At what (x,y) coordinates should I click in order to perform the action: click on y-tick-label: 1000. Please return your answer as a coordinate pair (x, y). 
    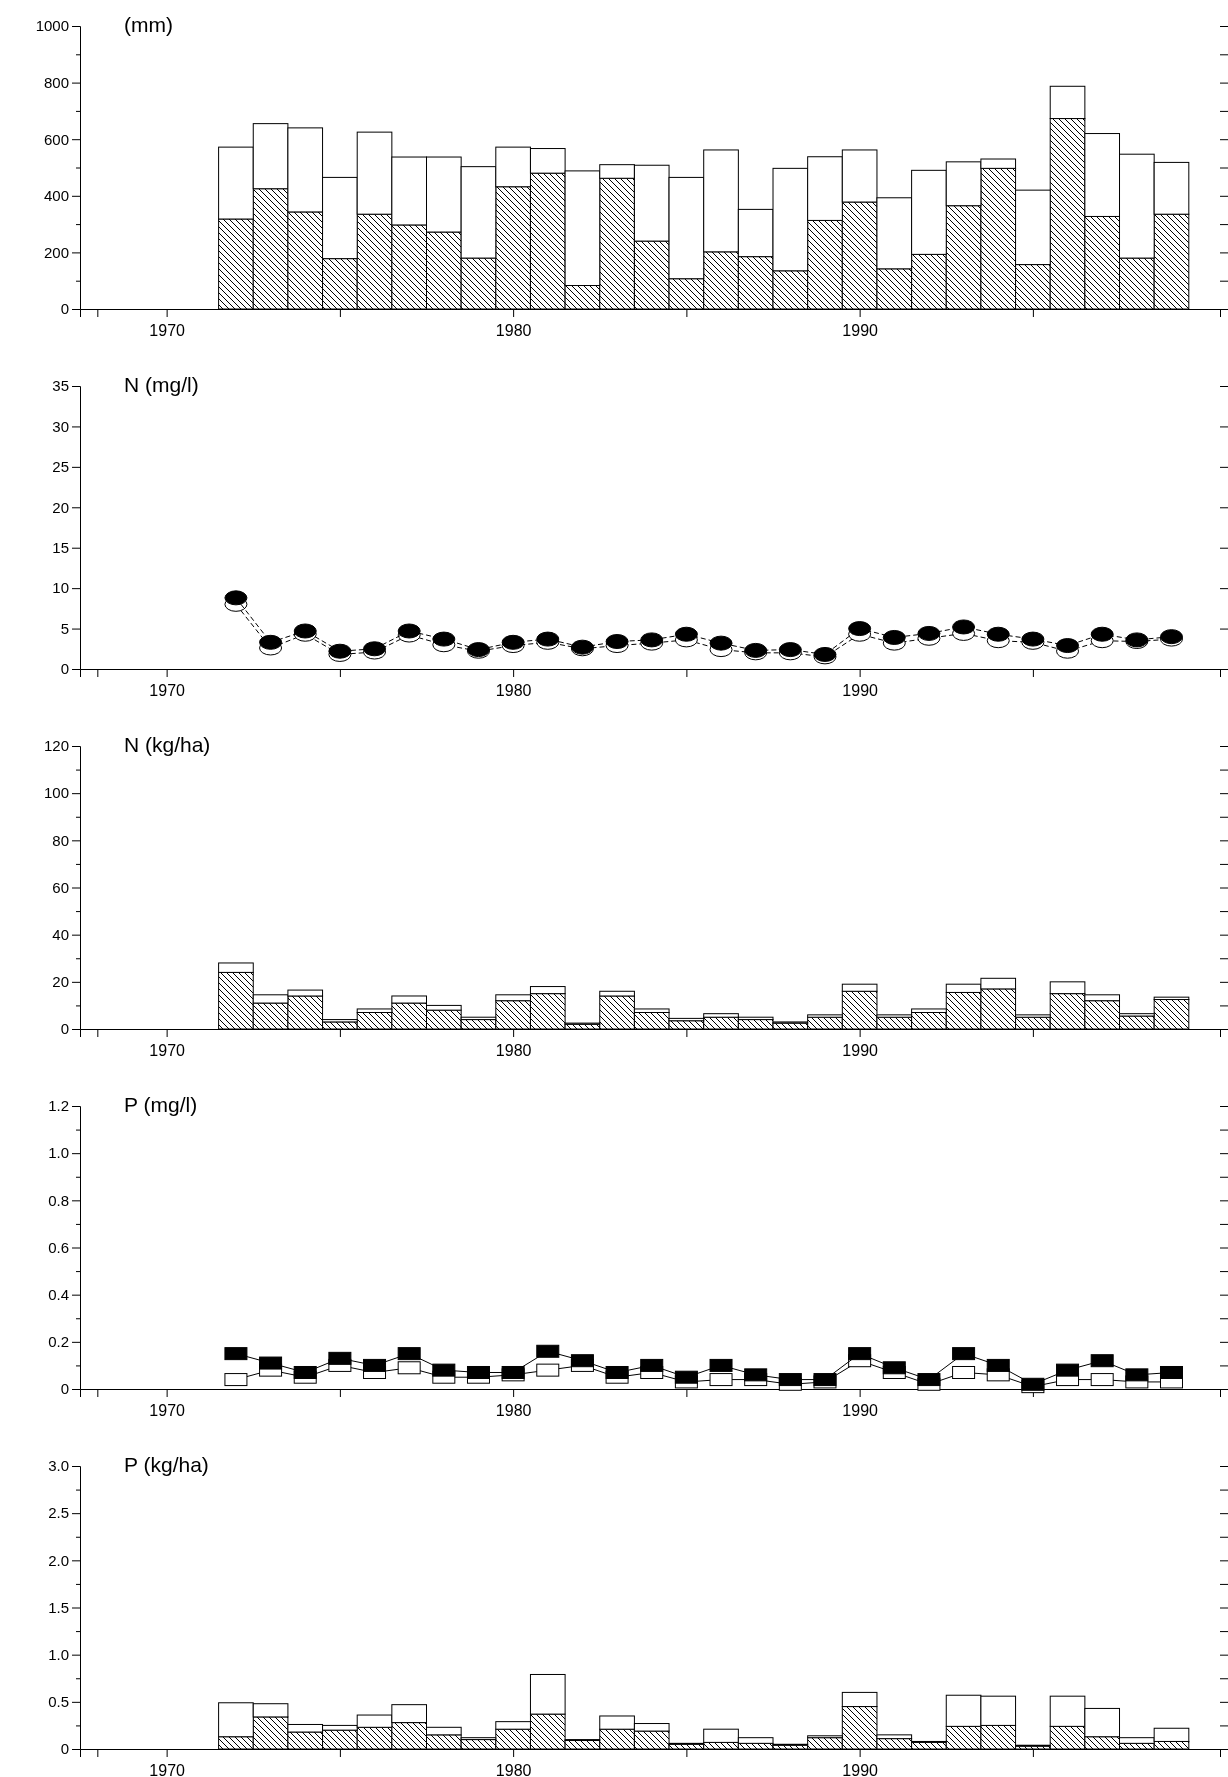
    Looking at the image, I should click on (52, 26).